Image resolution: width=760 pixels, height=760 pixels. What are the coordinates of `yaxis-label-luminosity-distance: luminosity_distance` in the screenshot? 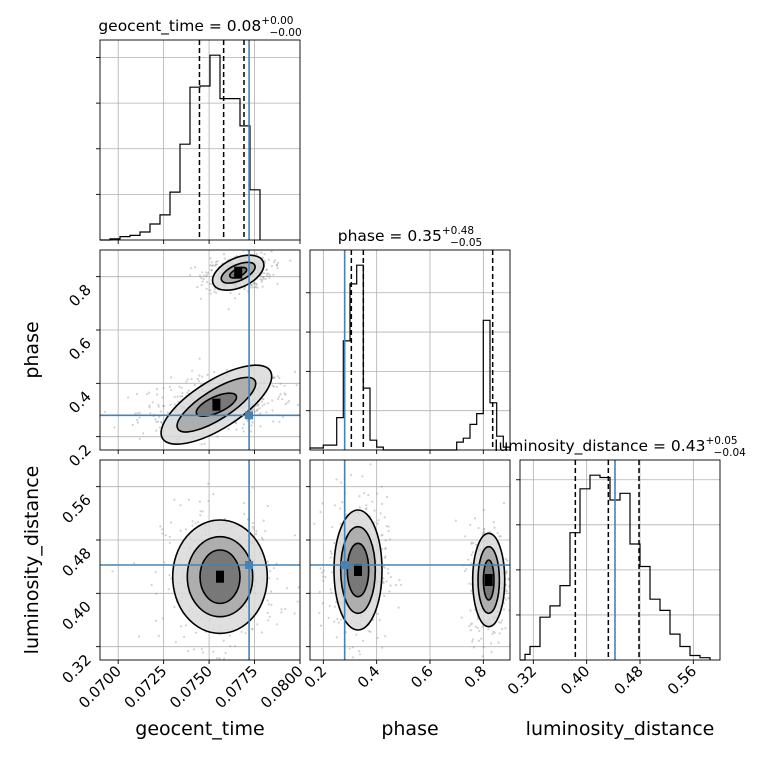 It's located at (32, 560).